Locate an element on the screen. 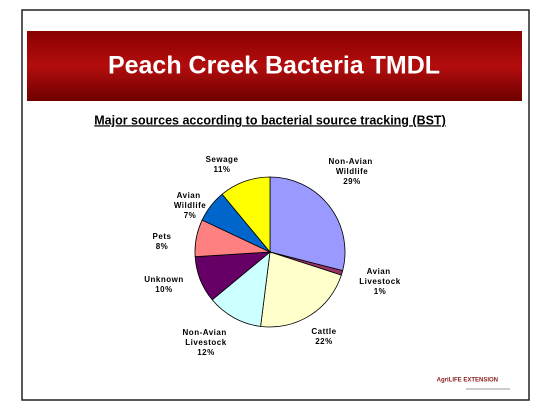  slice-value-label: 11% is located at coordinates (221, 169).